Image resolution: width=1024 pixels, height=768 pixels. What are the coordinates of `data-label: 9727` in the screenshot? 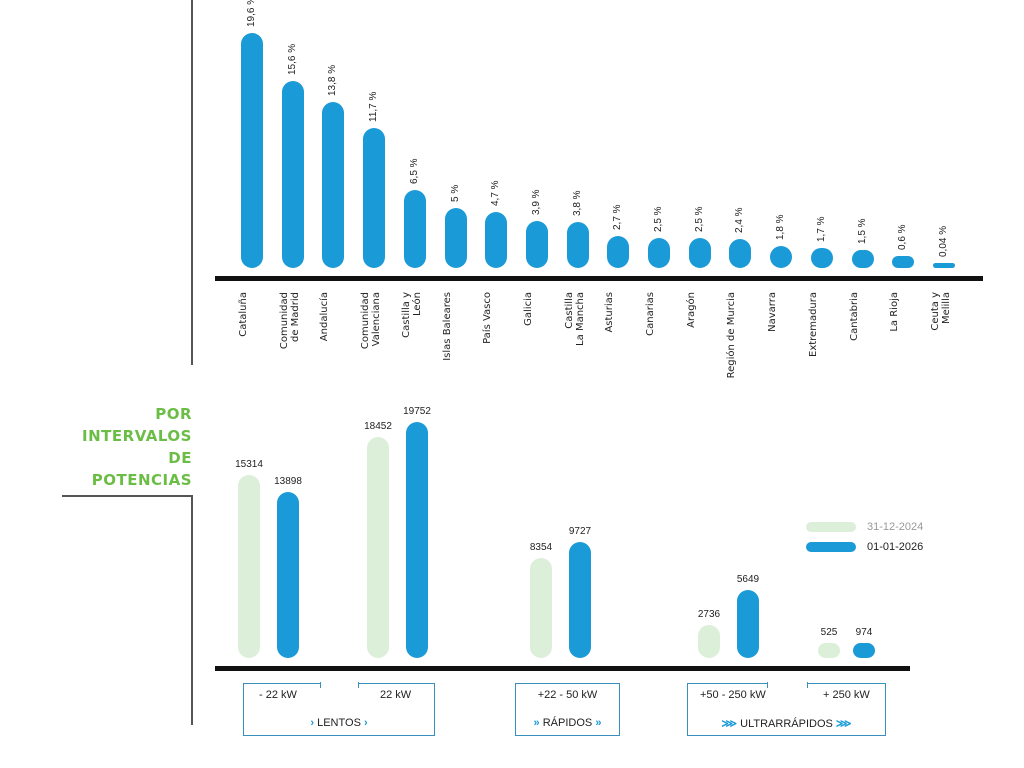 It's located at (580, 531).